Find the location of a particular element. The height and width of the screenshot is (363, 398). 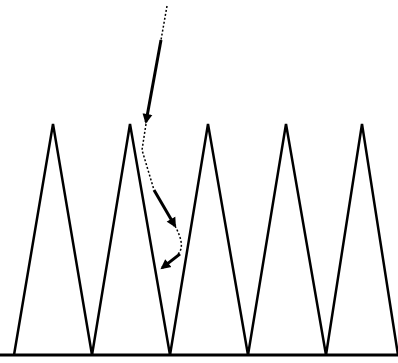

incident-ray-dotted-tail is located at coordinates (164, 23).